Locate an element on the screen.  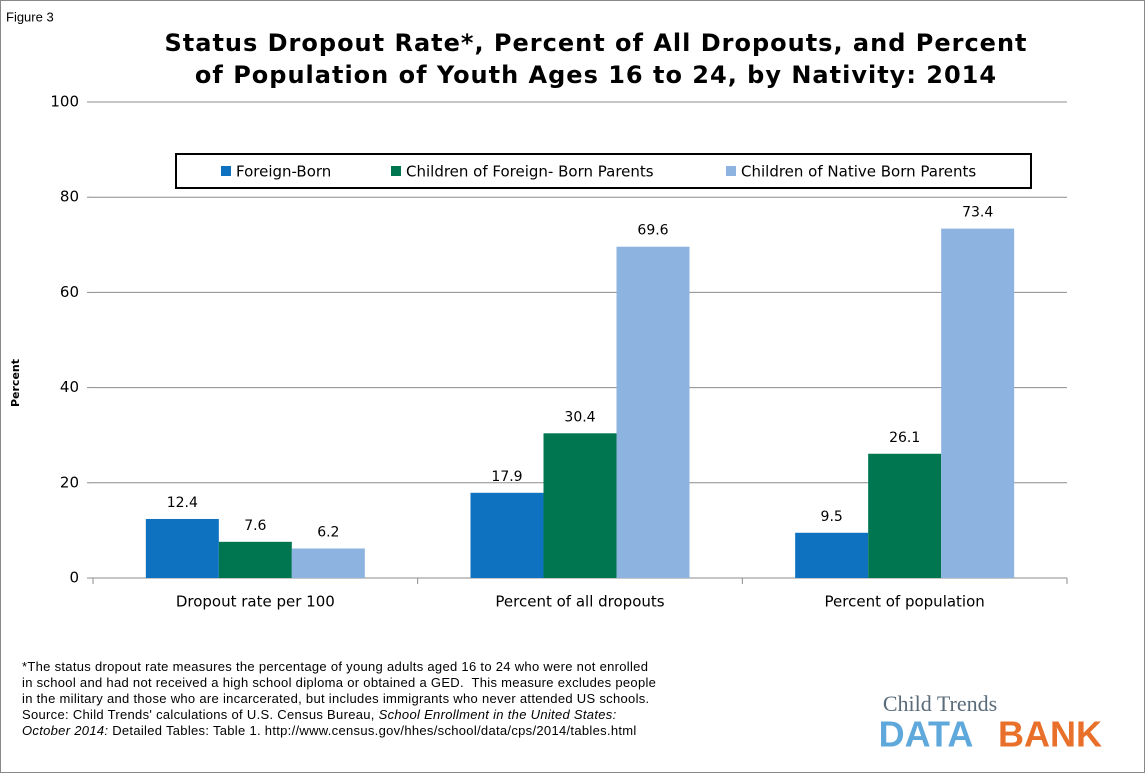
y-tick-label: 0 is located at coordinates (74, 578).